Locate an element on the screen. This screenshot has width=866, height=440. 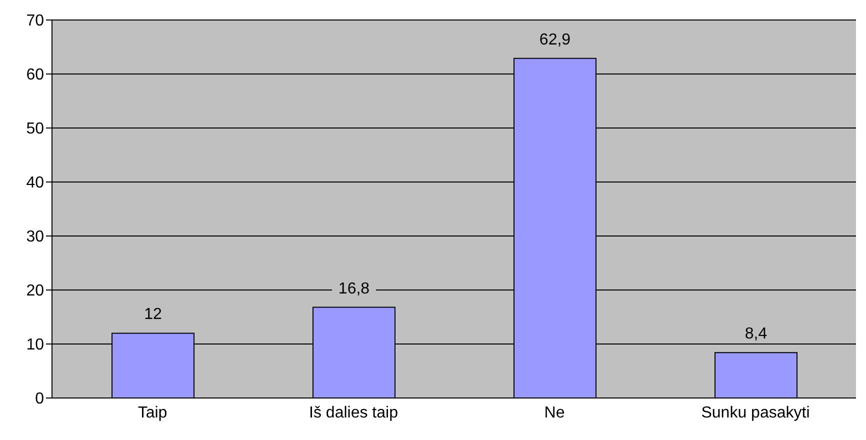
x-tick-label: Taip is located at coordinates (153, 413).